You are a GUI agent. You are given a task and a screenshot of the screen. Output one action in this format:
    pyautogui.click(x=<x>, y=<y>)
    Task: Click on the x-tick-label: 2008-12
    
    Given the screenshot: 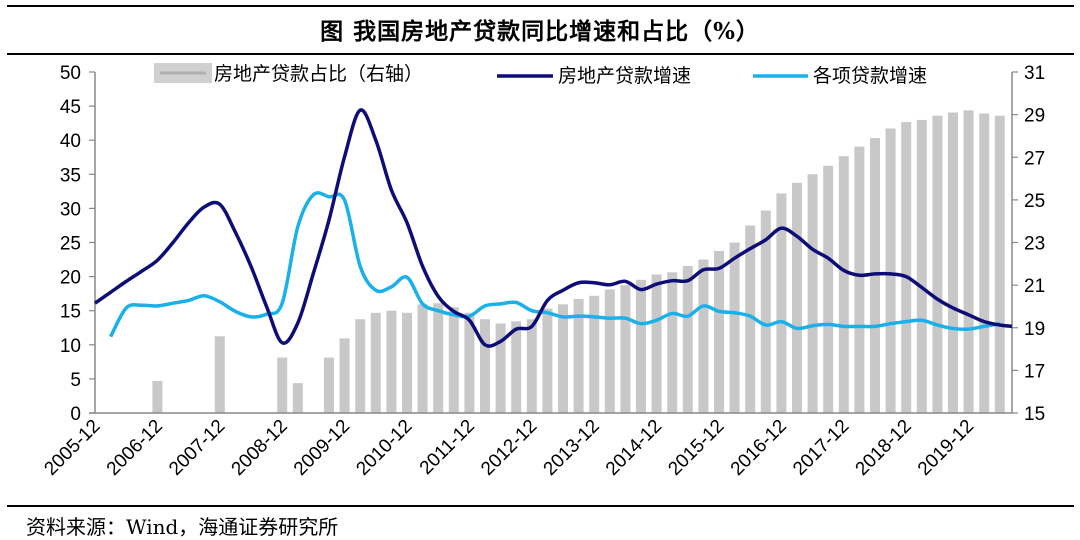 What is the action you would take?
    pyautogui.click(x=260, y=448)
    